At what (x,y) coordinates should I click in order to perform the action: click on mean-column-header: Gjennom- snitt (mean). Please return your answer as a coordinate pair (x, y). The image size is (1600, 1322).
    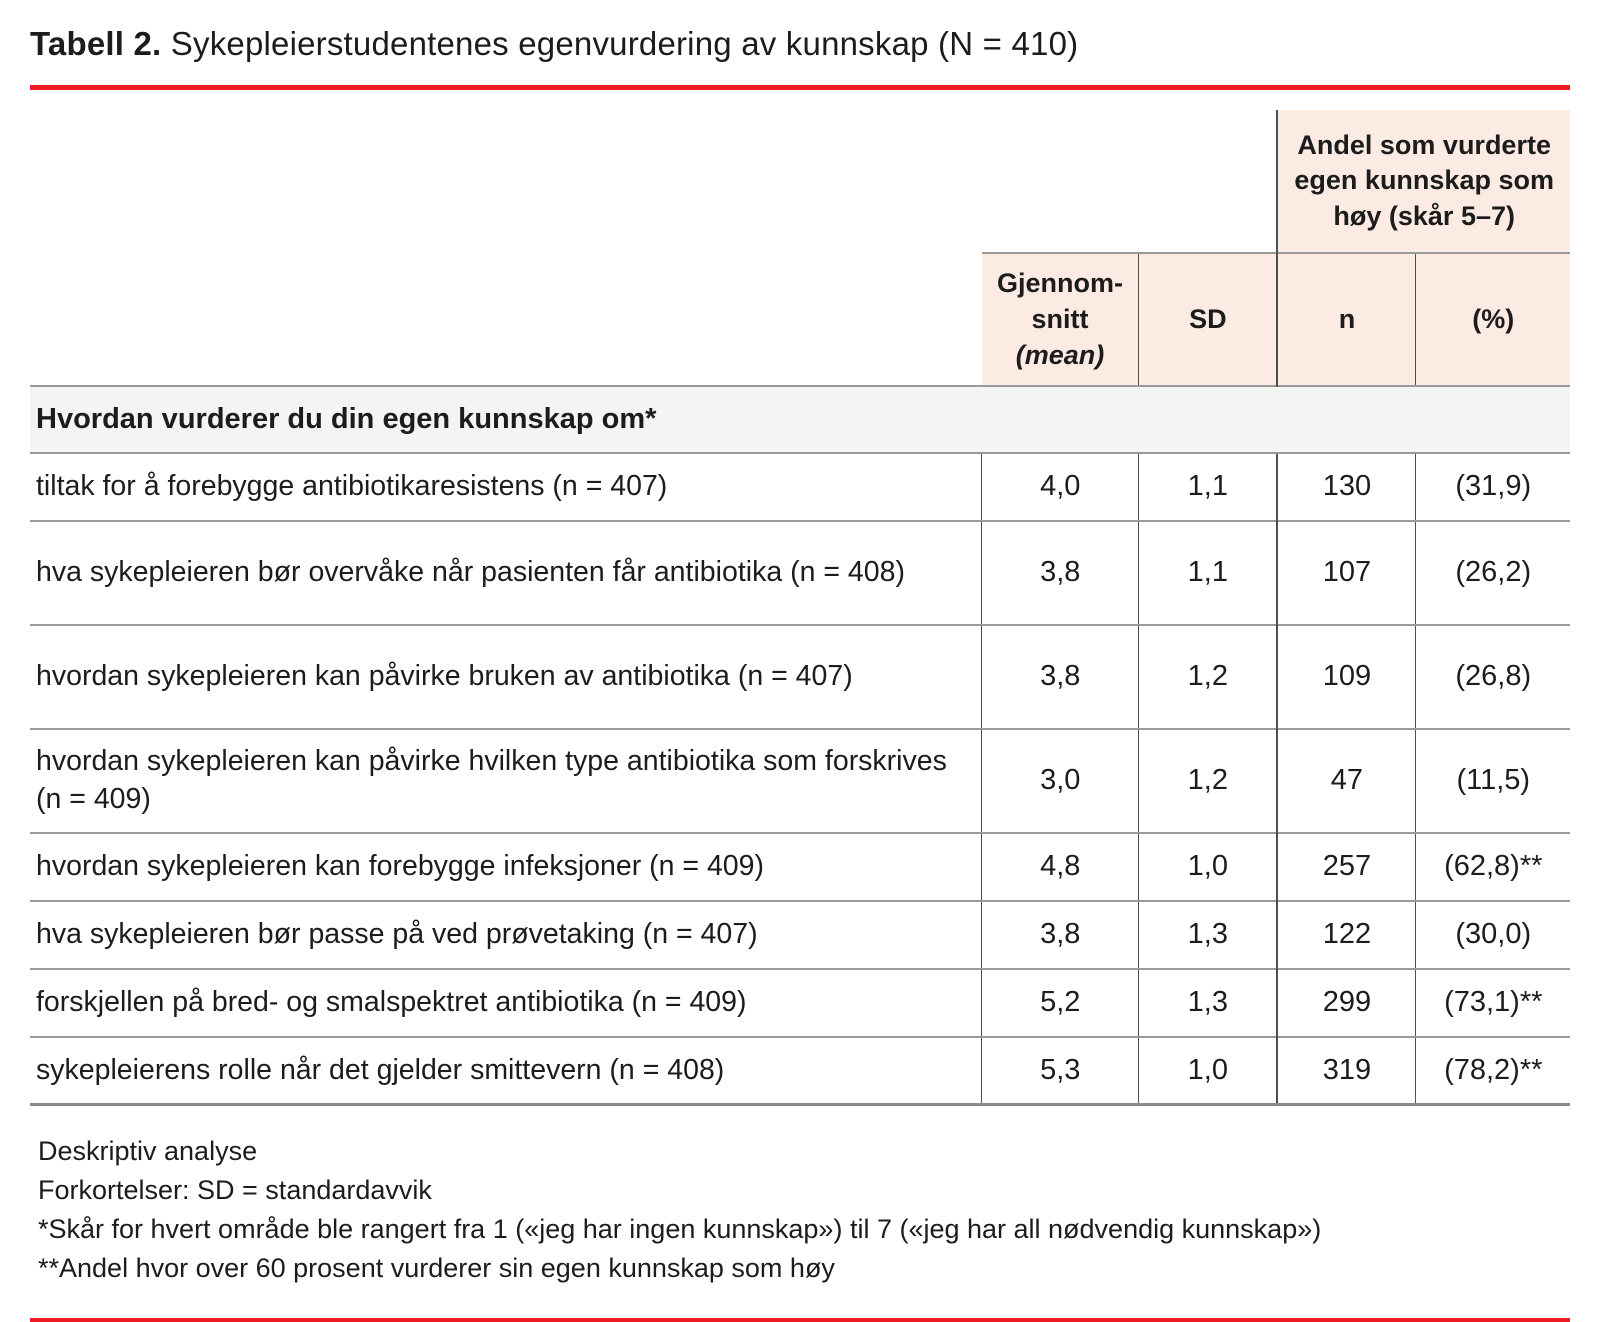
    Looking at the image, I should click on (1060, 319).